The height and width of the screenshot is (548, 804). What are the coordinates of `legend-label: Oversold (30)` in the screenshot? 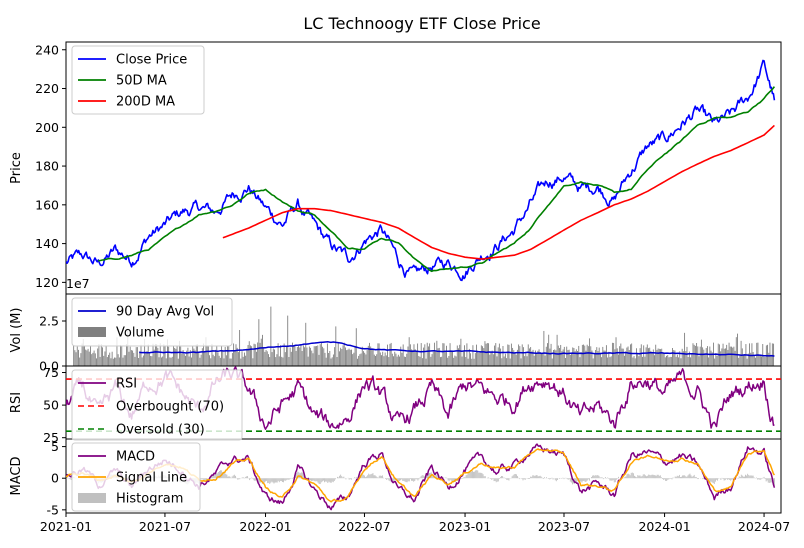 It's located at (160, 430).